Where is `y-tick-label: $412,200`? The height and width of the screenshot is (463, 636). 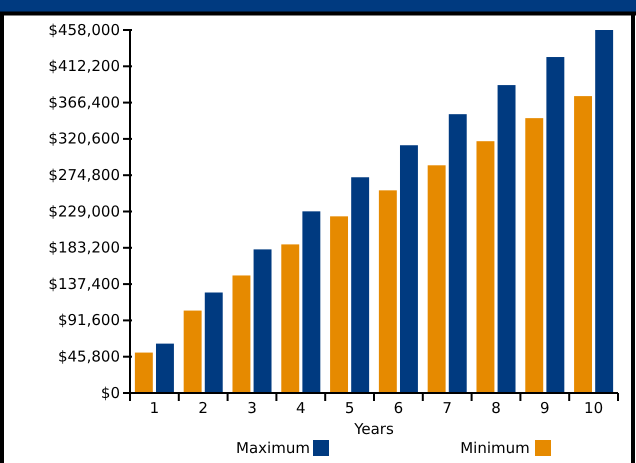 y-tick-label: $412,200 is located at coordinates (84, 66).